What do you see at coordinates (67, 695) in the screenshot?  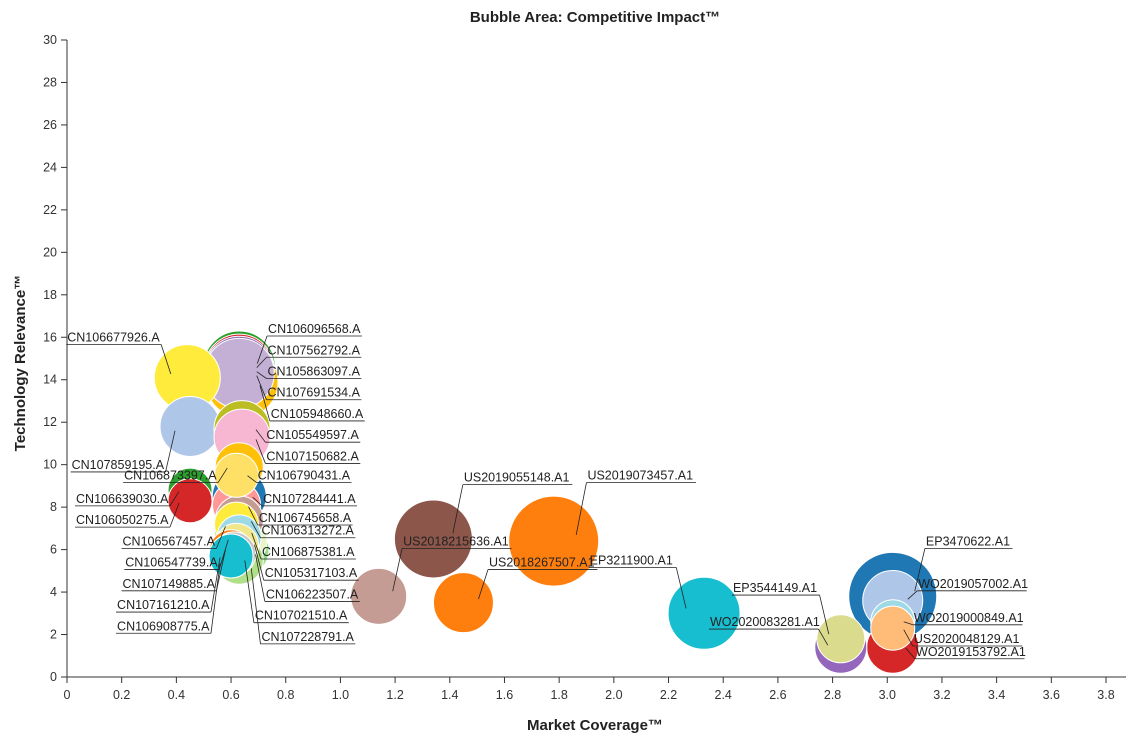 I see `x-tick-label: 0` at bounding box center [67, 695].